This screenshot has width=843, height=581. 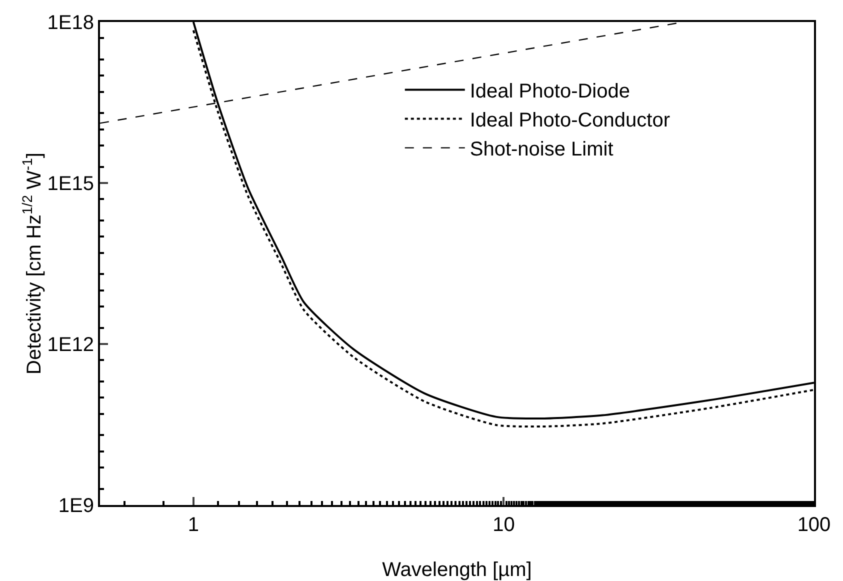 What do you see at coordinates (542, 149) in the screenshot?
I see `legend-label: Shot-noise Limit` at bounding box center [542, 149].